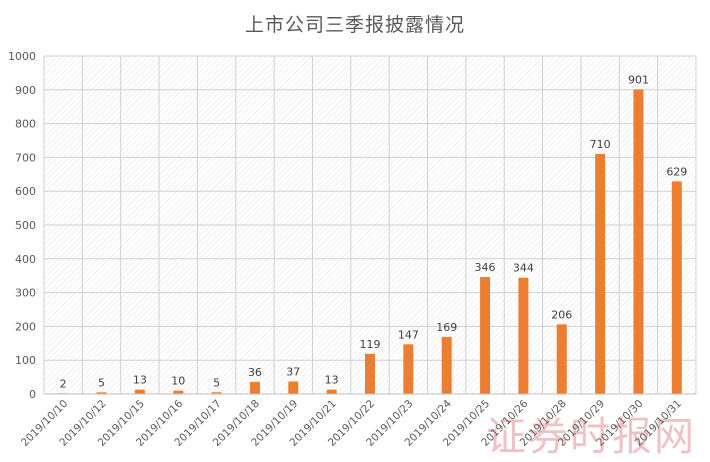  Describe the element at coordinates (370, 344) in the screenshot. I see `data-label: 119` at that location.